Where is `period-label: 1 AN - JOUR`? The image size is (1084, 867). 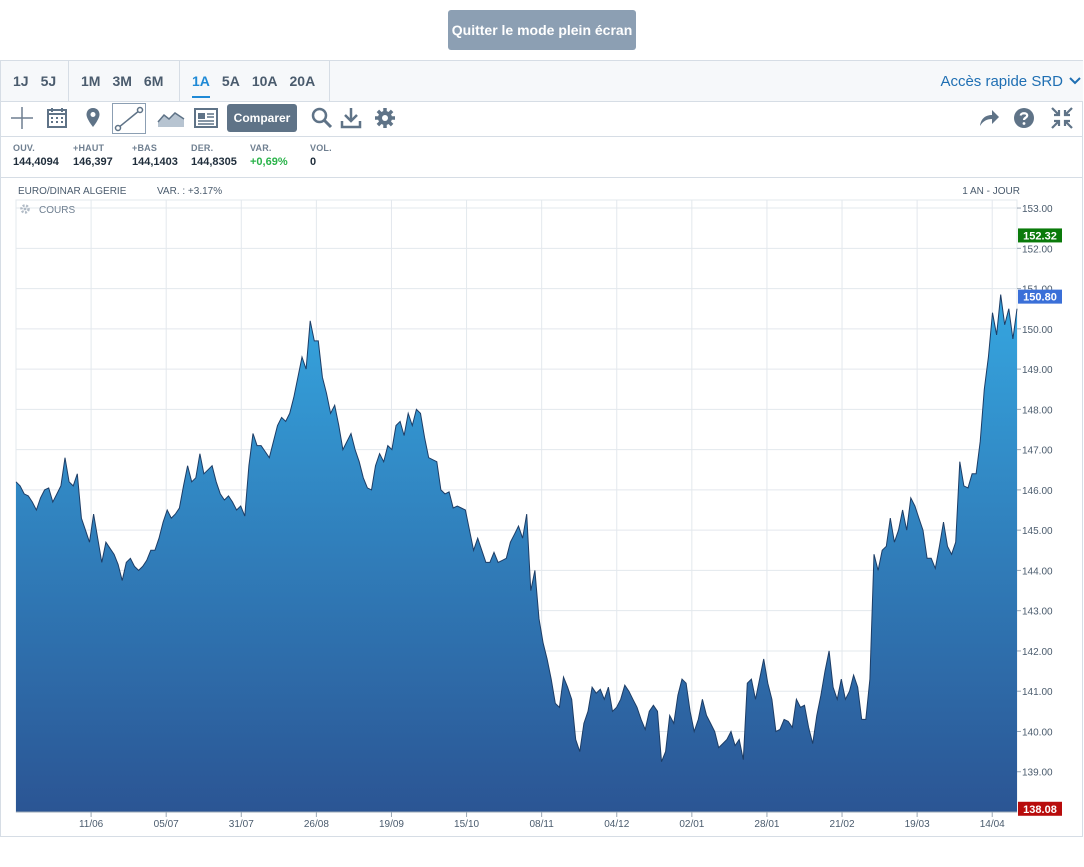 period-label: 1 AN - JOUR is located at coordinates (991, 191).